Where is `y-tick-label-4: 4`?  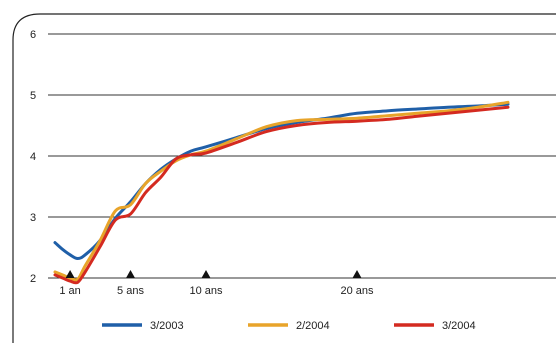 y-tick-label-4: 4 is located at coordinates (33, 157).